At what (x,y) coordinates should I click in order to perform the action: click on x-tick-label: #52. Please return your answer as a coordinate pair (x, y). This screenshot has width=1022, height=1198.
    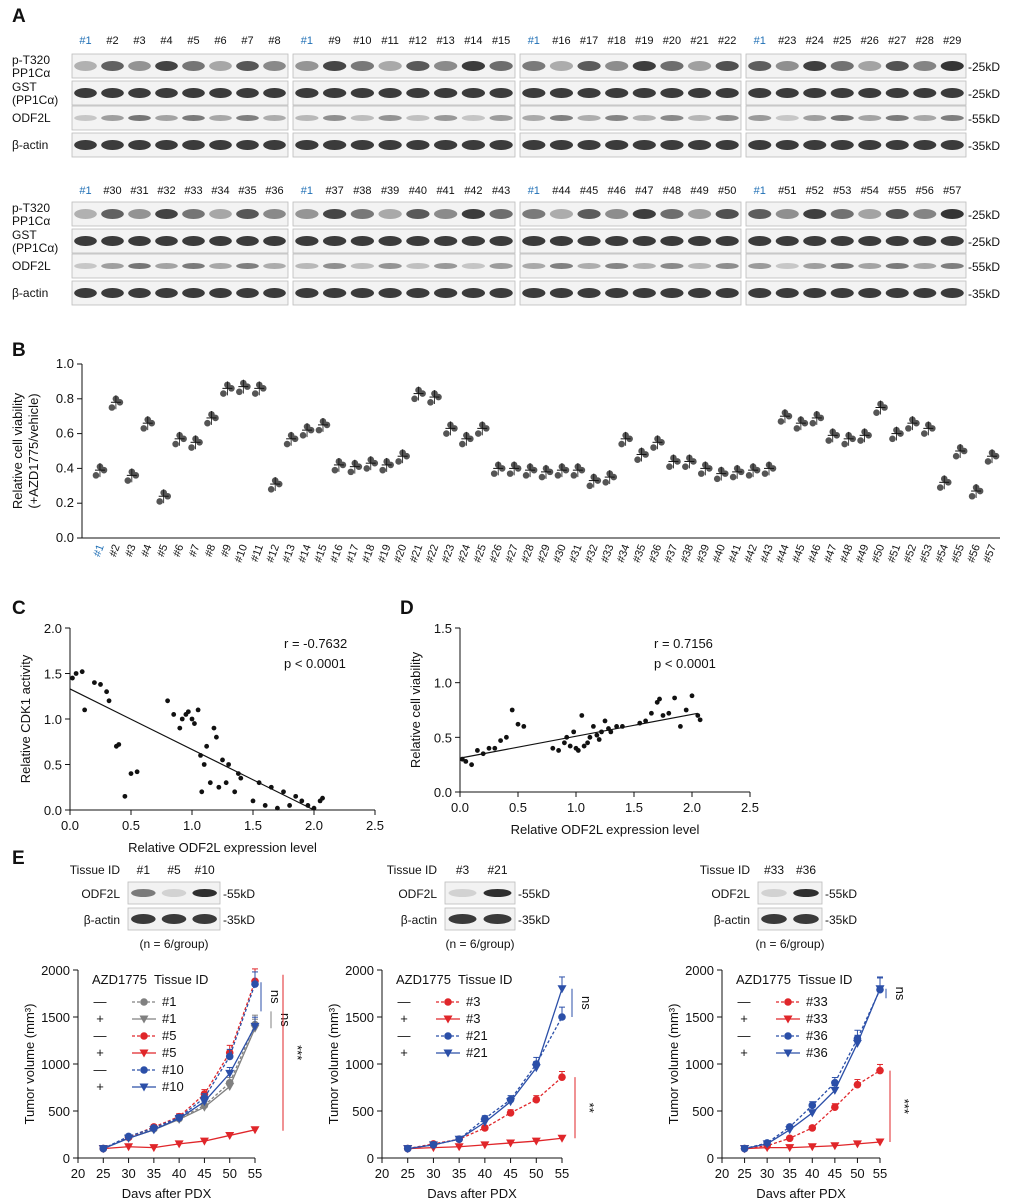
    Looking at the image, I should click on (911, 553).